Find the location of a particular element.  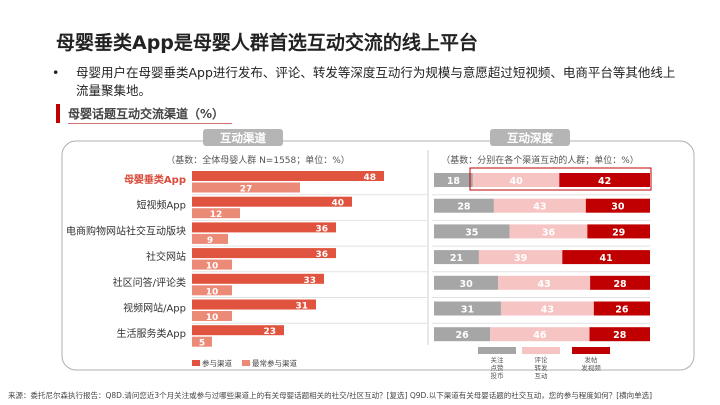

depth-segment-label: 36 is located at coordinates (549, 232).